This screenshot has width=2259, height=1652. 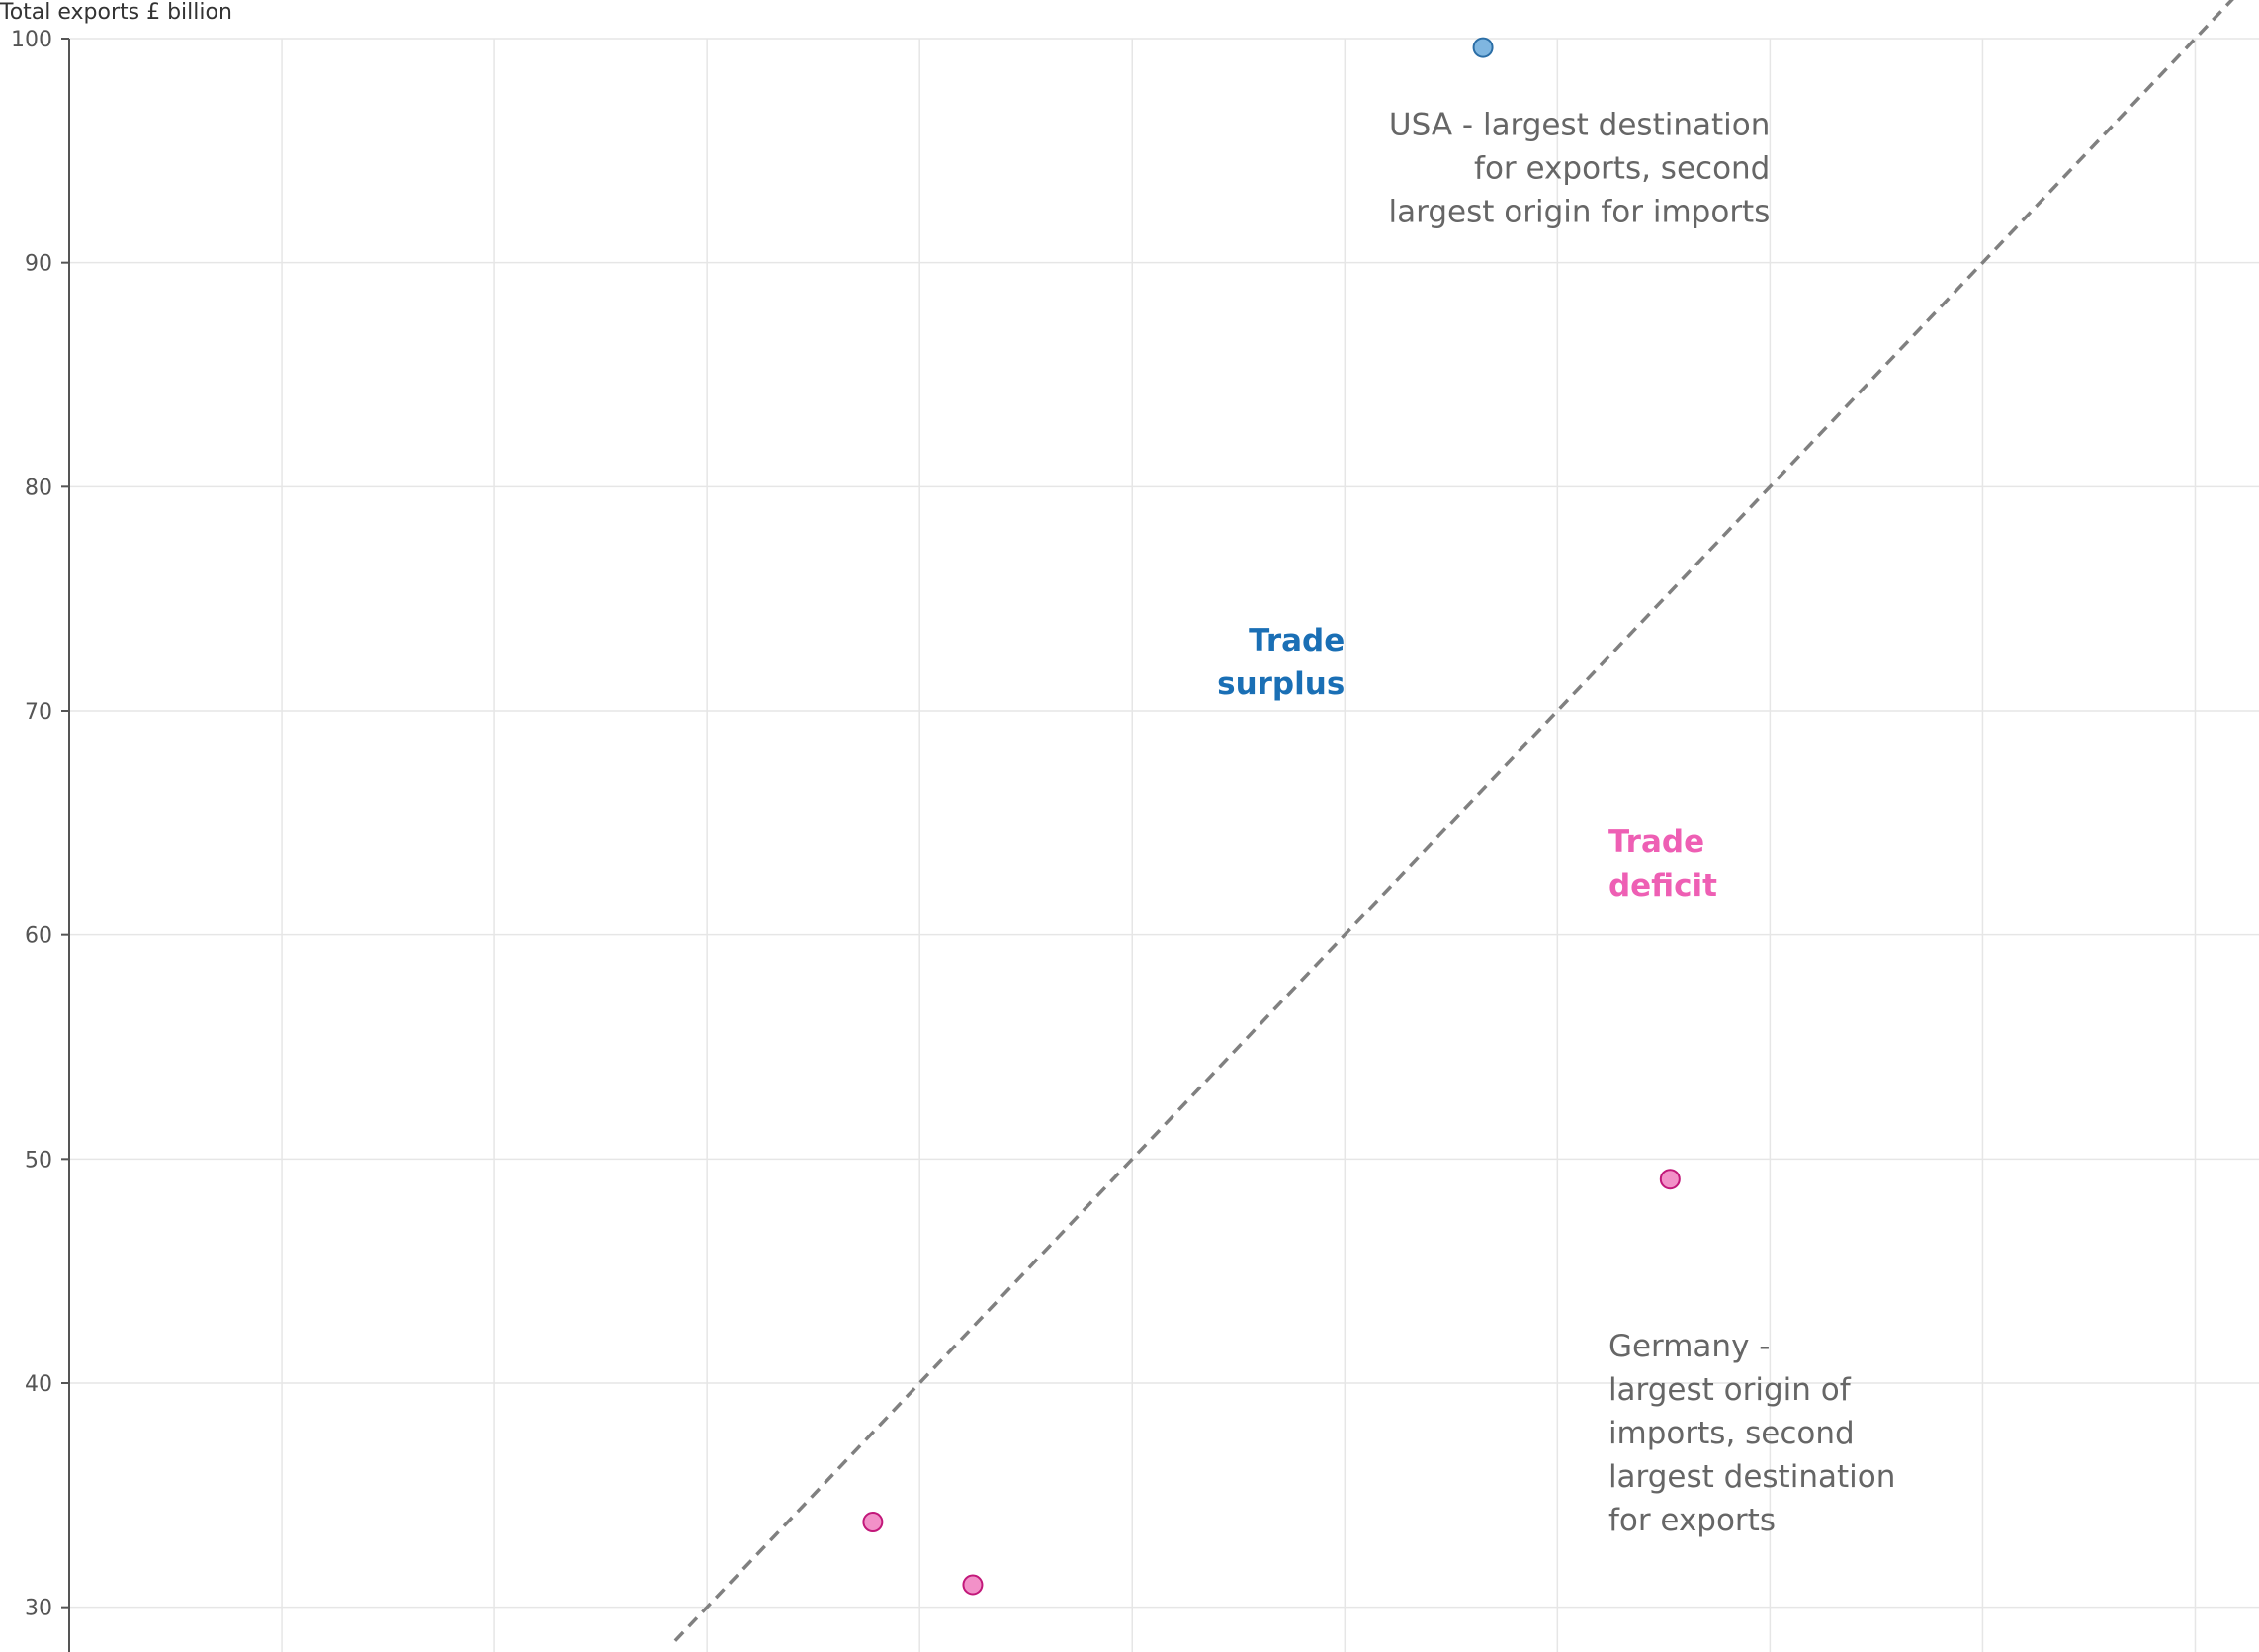 I want to click on annotation-line: imports, second, so click(x=1731, y=1434).